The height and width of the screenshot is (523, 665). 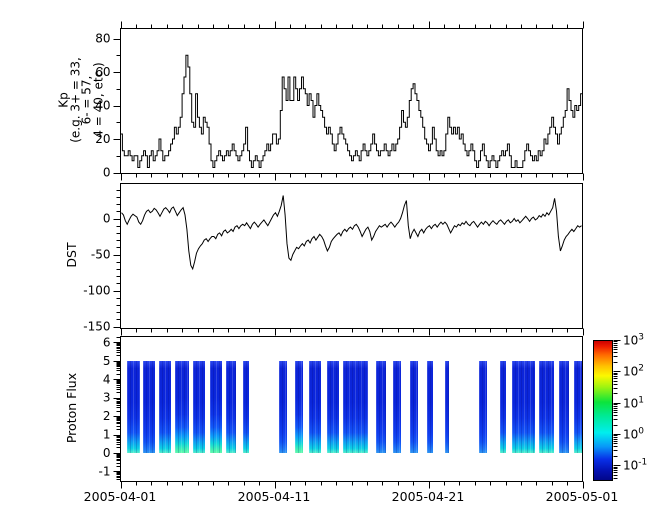 I want to click on kp-index-ytick-label: 20, so click(x=102, y=139).